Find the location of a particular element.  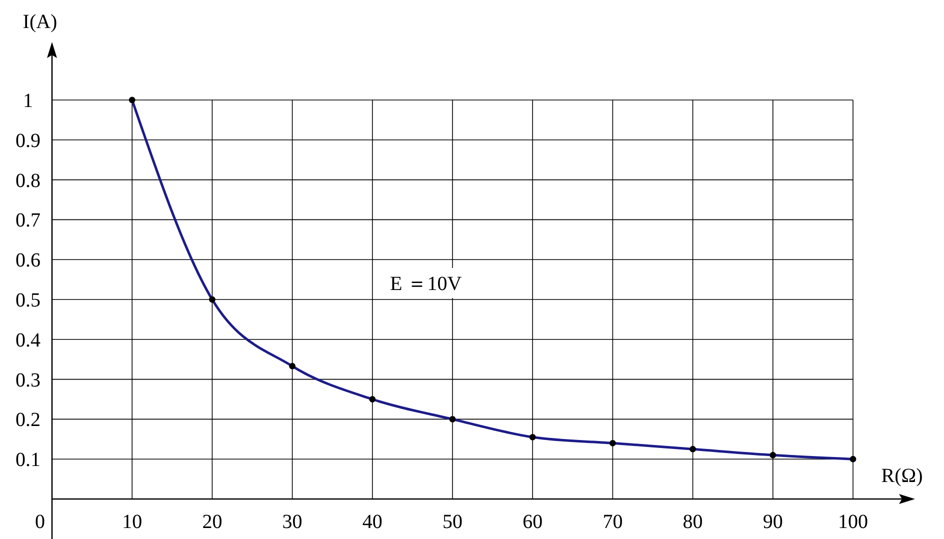

x-tick-label: 30 is located at coordinates (292, 522).